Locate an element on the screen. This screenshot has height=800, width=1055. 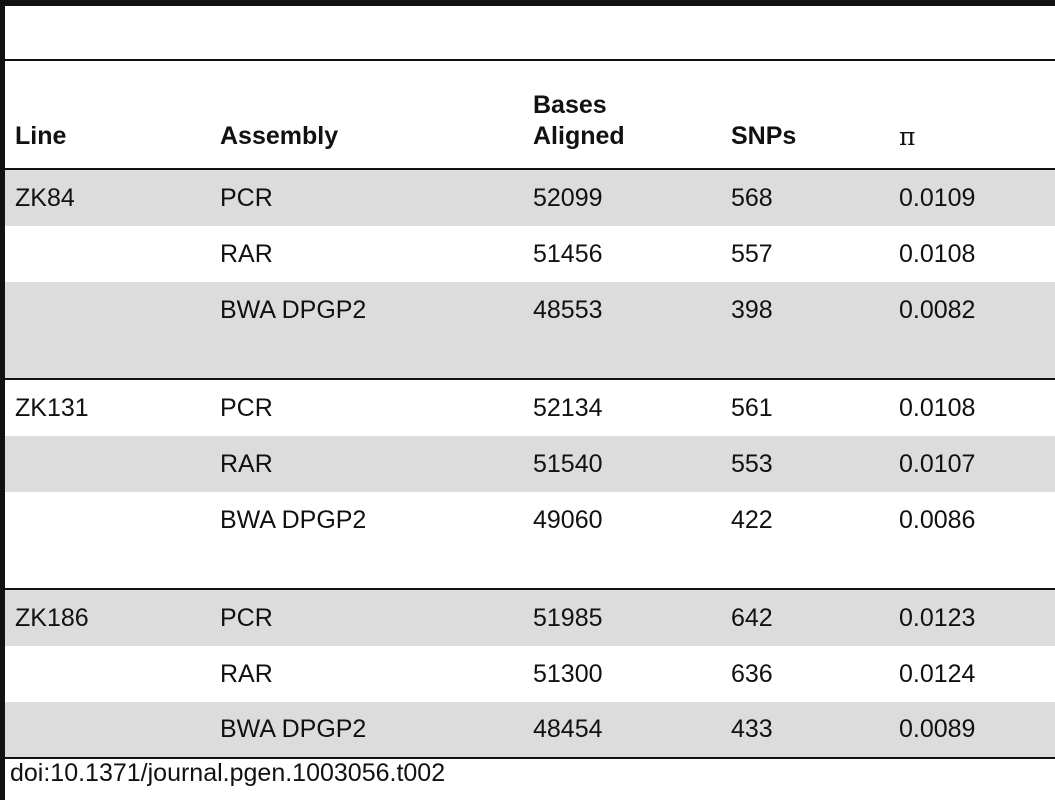
top-border-rule is located at coordinates (530, 3).